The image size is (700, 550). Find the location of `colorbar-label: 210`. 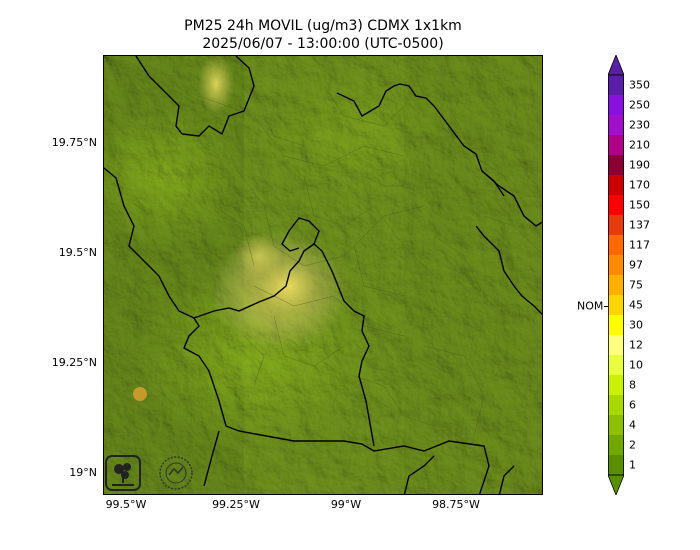

colorbar-label: 210 is located at coordinates (639, 145).